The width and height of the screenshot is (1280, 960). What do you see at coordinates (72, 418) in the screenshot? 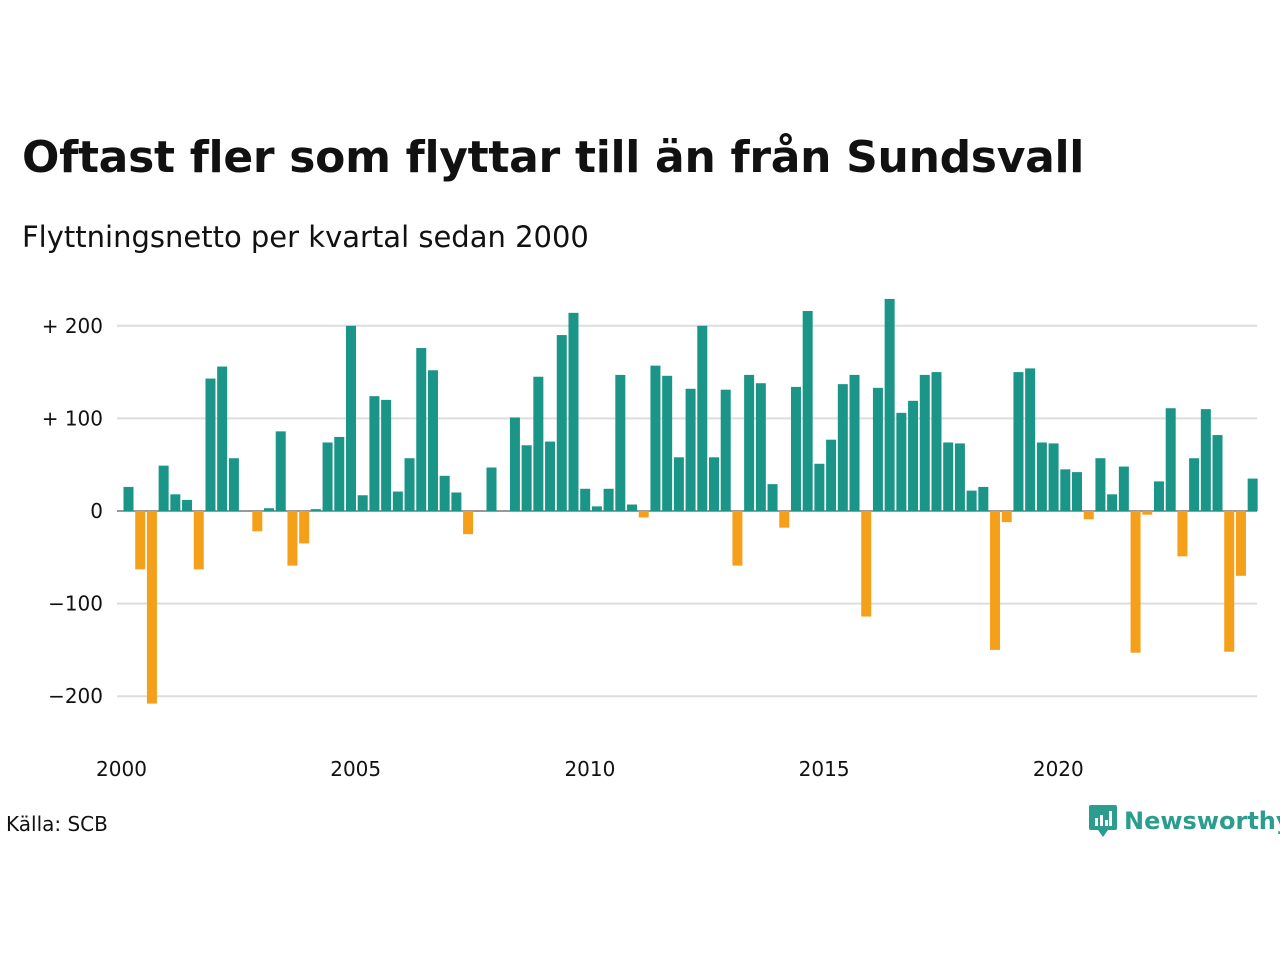
I see `y-tick-label: + 100` at bounding box center [72, 418].